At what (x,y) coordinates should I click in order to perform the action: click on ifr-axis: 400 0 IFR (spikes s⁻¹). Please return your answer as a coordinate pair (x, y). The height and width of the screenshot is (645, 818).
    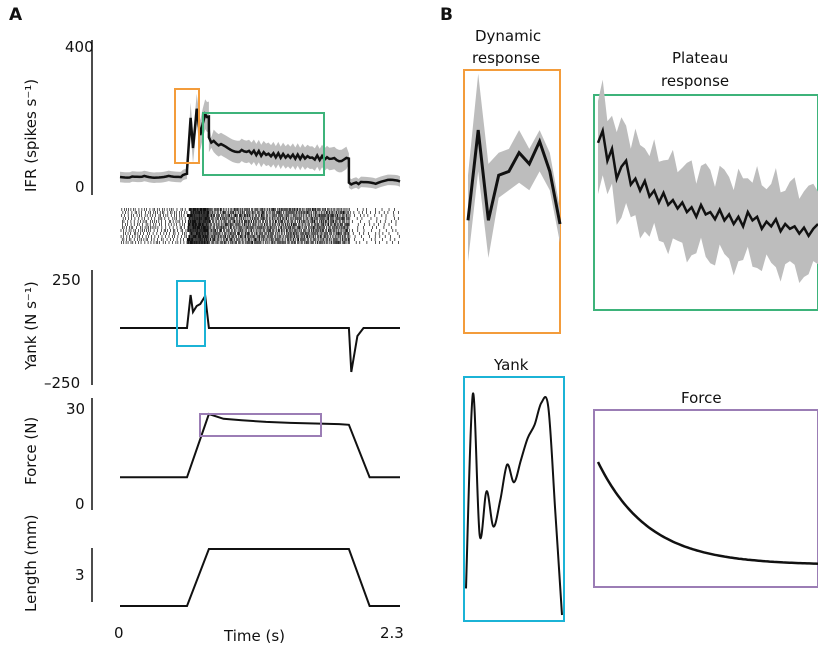
    Looking at the image, I should click on (58, 117).